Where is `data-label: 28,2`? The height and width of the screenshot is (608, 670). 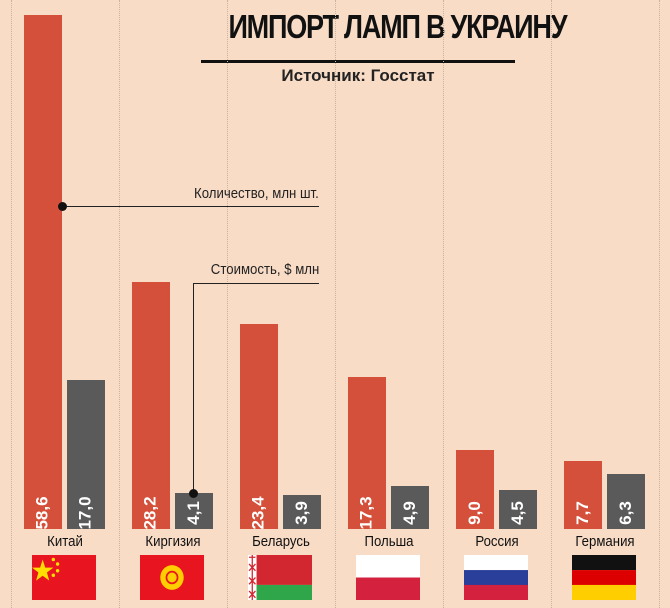
data-label: 28,2 is located at coordinates (151, 512).